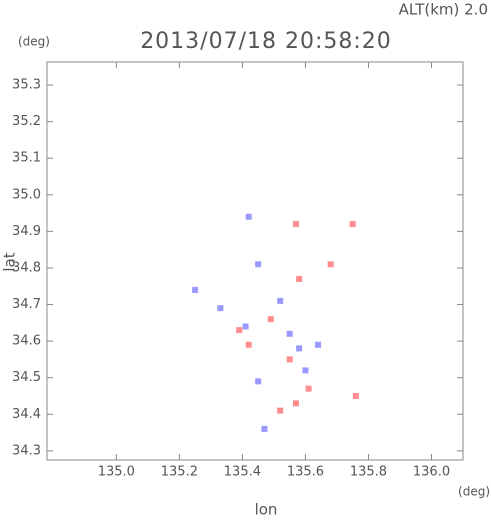  Describe the element at coordinates (242, 472) in the screenshot. I see `x-tick-label: 135.4` at that location.